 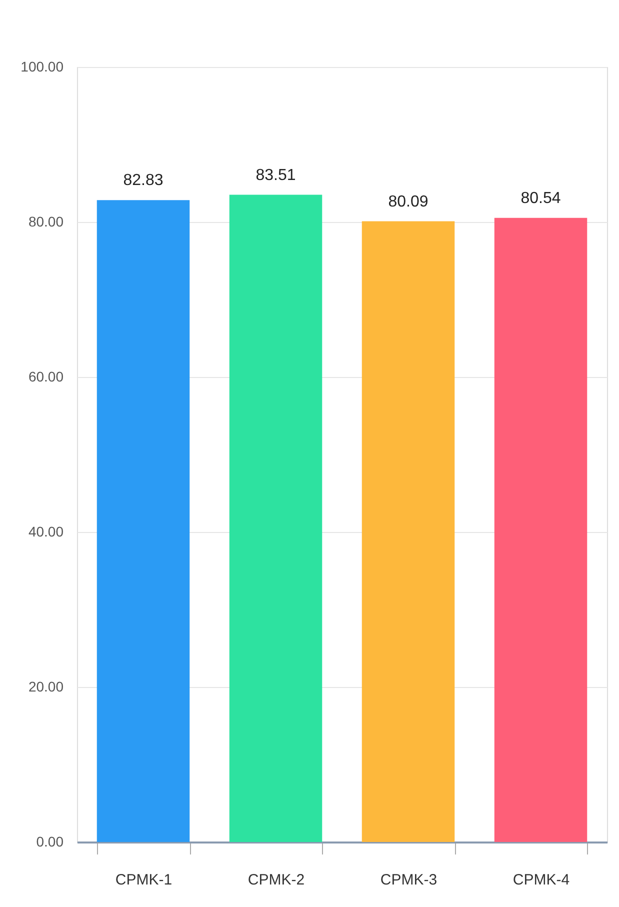 I want to click on x-tick-label: CPMK-2, so click(x=276, y=880).